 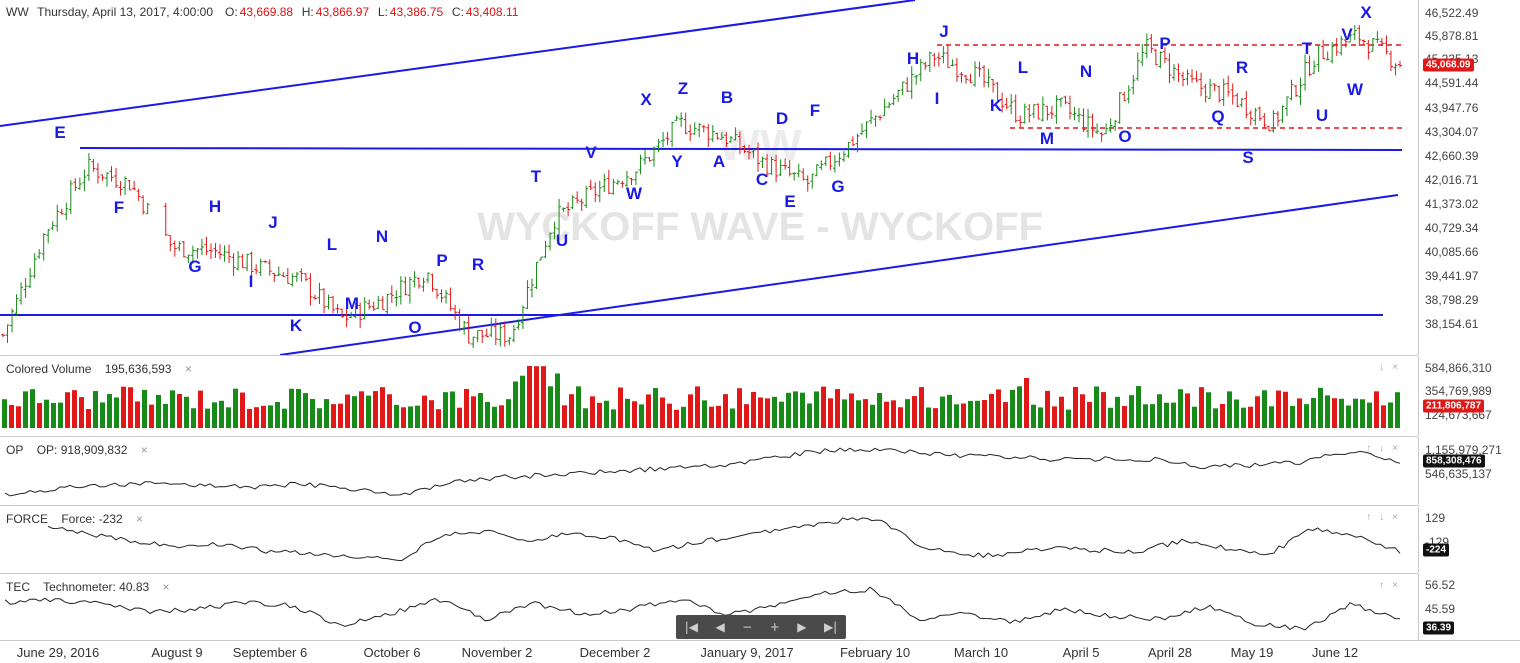 What do you see at coordinates (1458, 474) in the screenshot?
I see `op-tick-label: 546,635,137` at bounding box center [1458, 474].